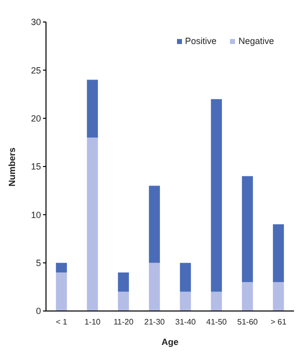 The image size is (300, 361). Describe the element at coordinates (185, 322) in the screenshot. I see `x-tick-label: 31-40` at that location.